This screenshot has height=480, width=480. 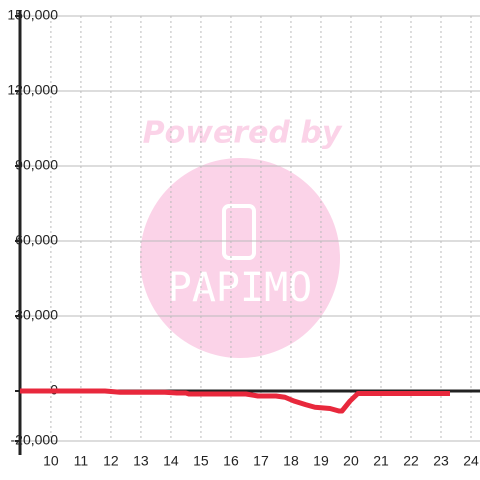 What do you see at coordinates (243, 133) in the screenshot?
I see `watermark-text: Powered by` at bounding box center [243, 133].